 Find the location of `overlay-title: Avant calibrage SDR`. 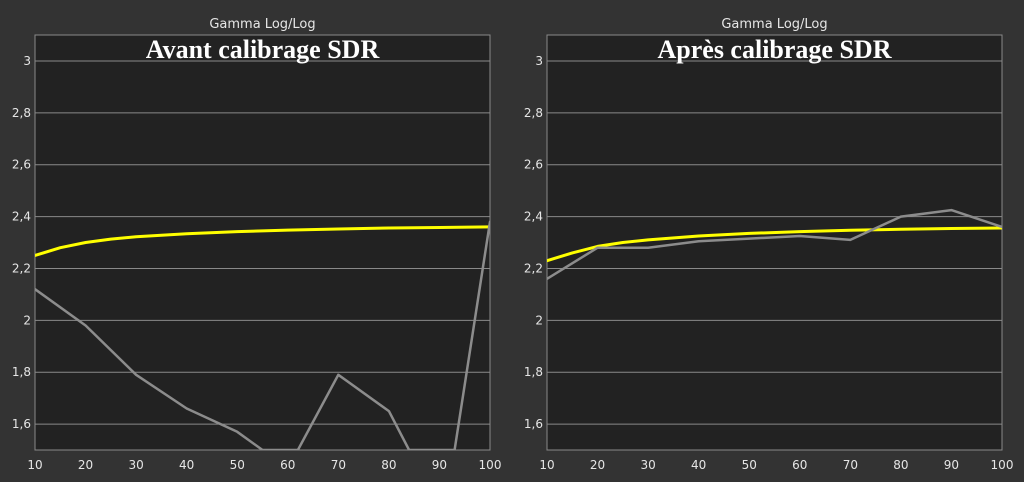

overlay-title: Avant calibrage SDR is located at coordinates (263, 49).